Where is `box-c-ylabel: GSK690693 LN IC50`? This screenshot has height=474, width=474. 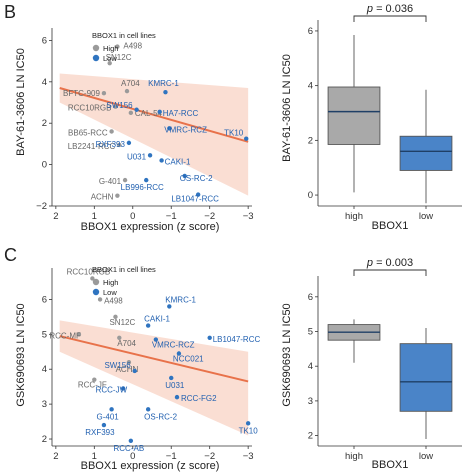
box-c-ylabel: GSK690693 LN IC50 is located at coordinates (287, 354).